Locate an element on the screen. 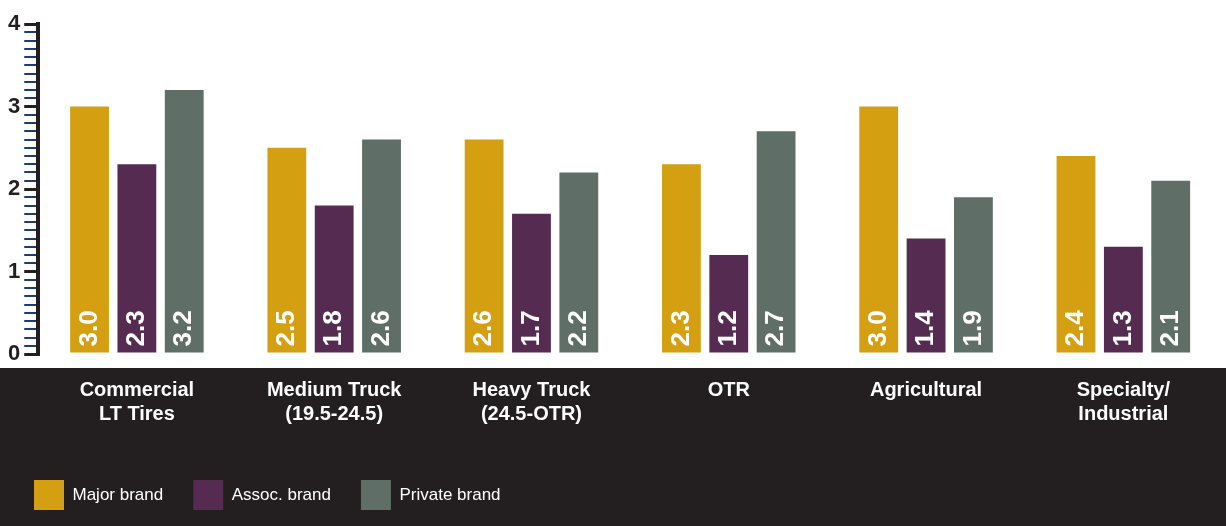  data-label: 2.4 is located at coordinates (1074, 328).